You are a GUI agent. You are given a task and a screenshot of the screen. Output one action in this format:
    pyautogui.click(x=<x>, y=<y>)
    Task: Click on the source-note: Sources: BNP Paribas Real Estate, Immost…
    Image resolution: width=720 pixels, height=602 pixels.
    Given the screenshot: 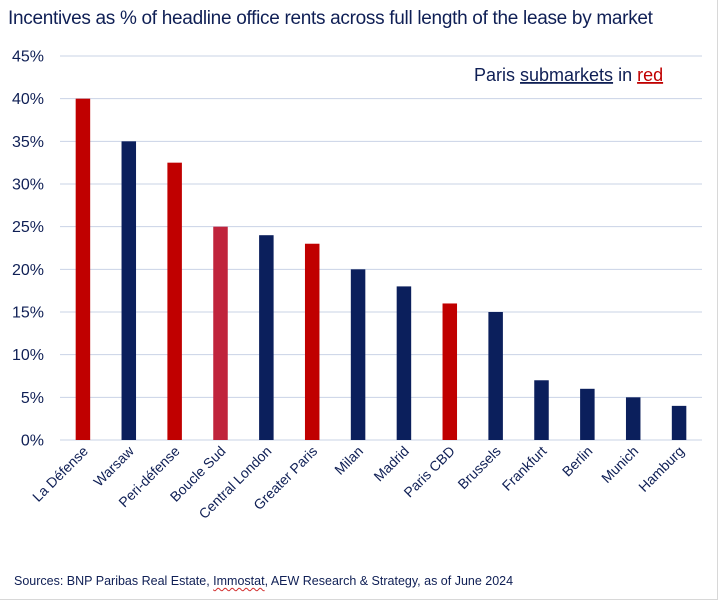 What is the action you would take?
    pyautogui.click(x=263, y=581)
    